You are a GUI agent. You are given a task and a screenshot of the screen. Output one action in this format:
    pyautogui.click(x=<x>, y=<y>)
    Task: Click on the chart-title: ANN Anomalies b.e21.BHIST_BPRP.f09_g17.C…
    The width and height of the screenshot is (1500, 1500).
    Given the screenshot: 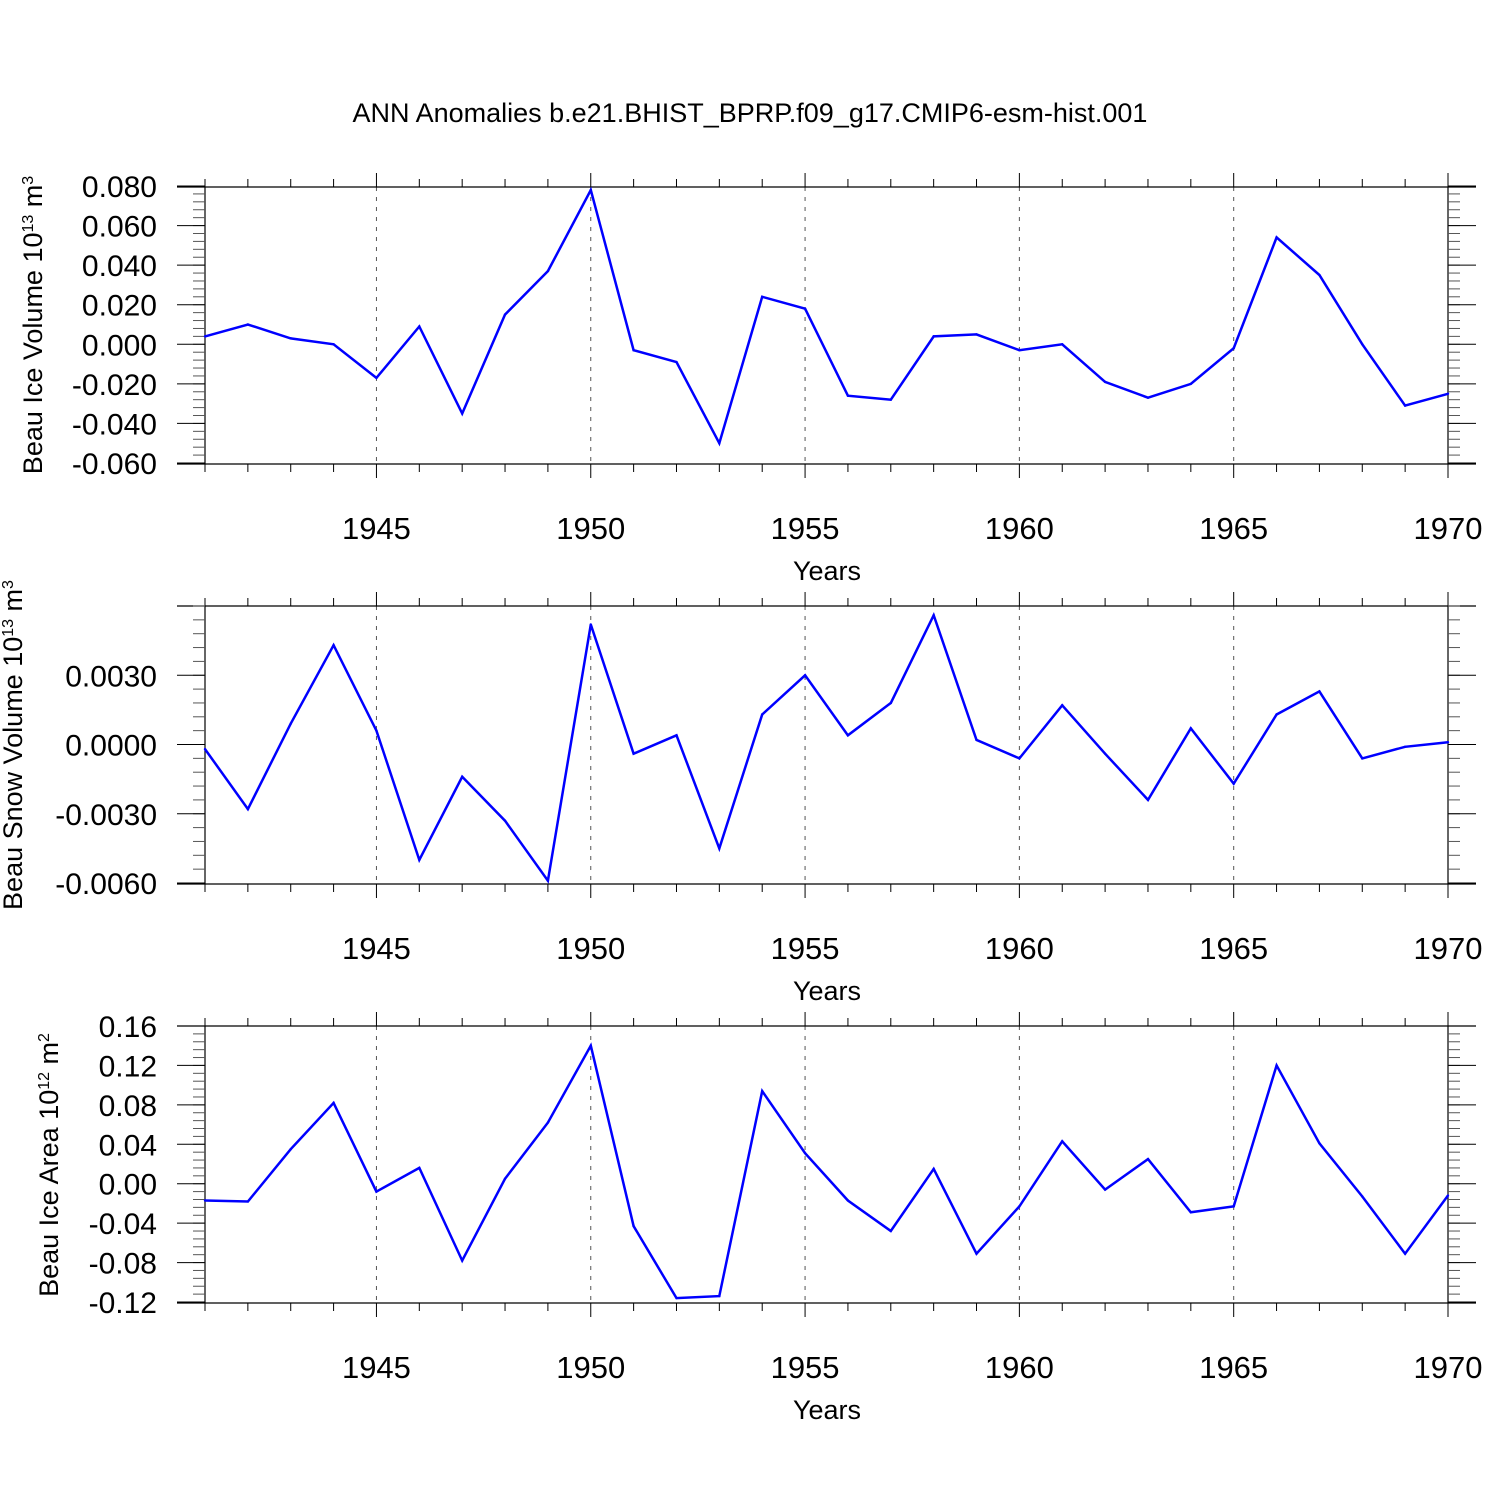 What is the action you would take?
    pyautogui.click(x=750, y=113)
    